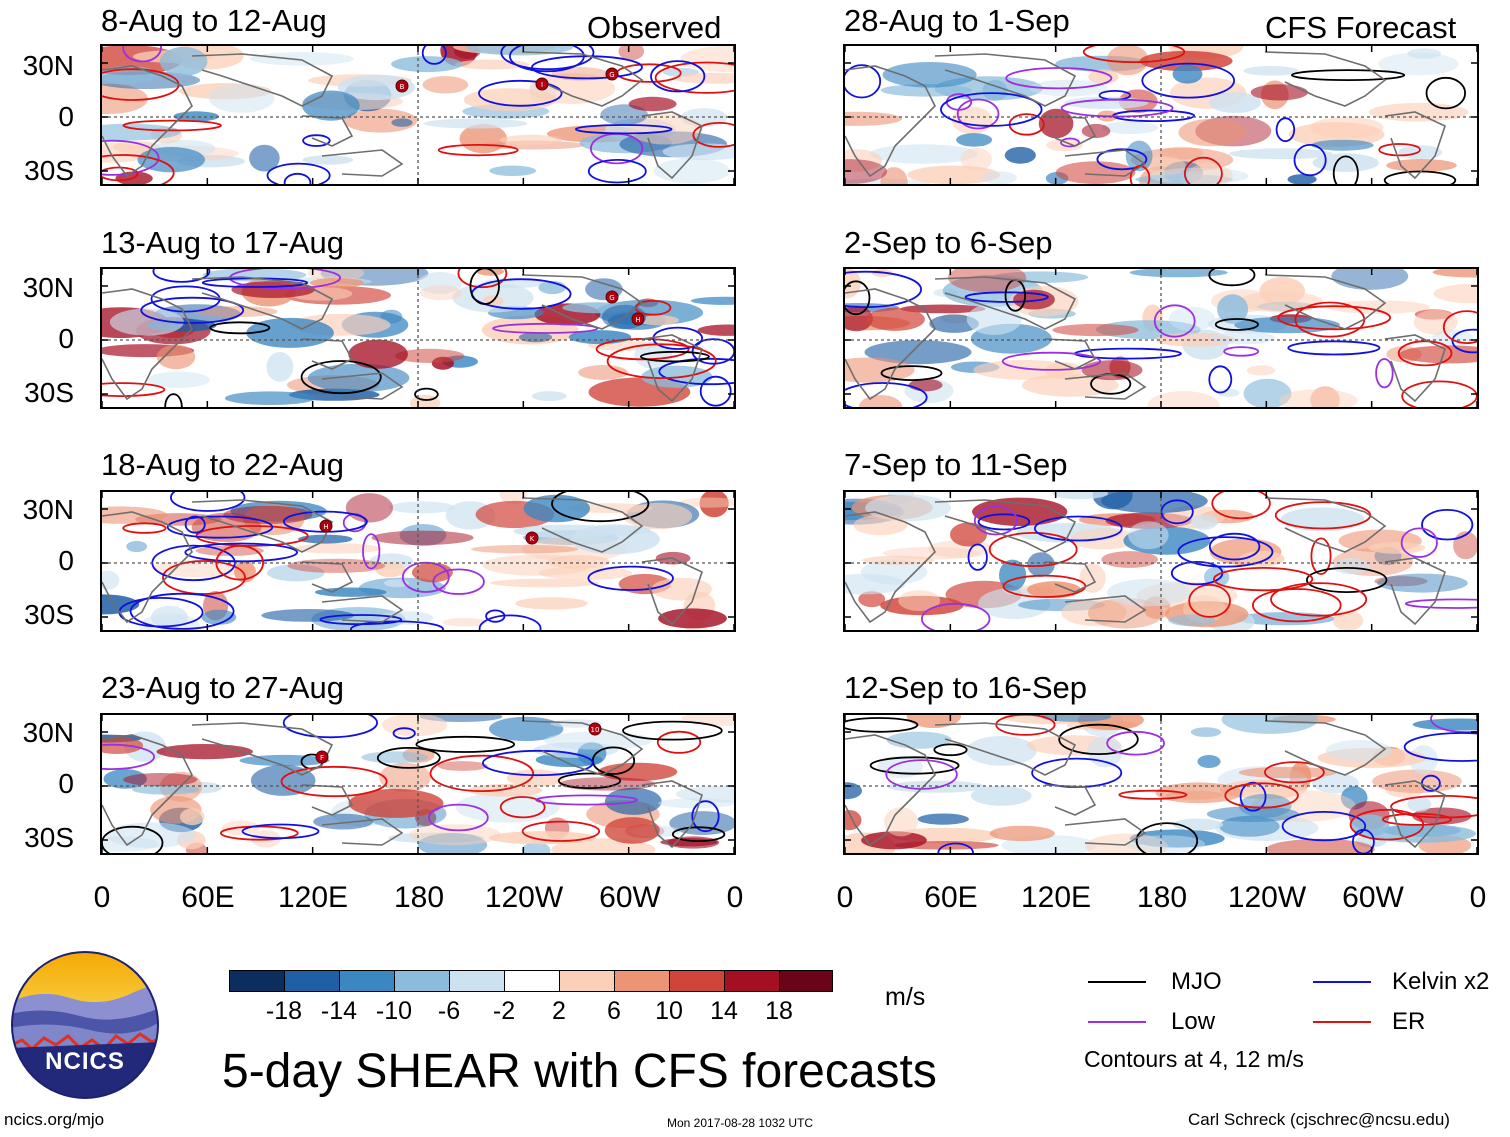  I want to click on panel-title-4: 23-Aug to 27-Aug, so click(223, 687).